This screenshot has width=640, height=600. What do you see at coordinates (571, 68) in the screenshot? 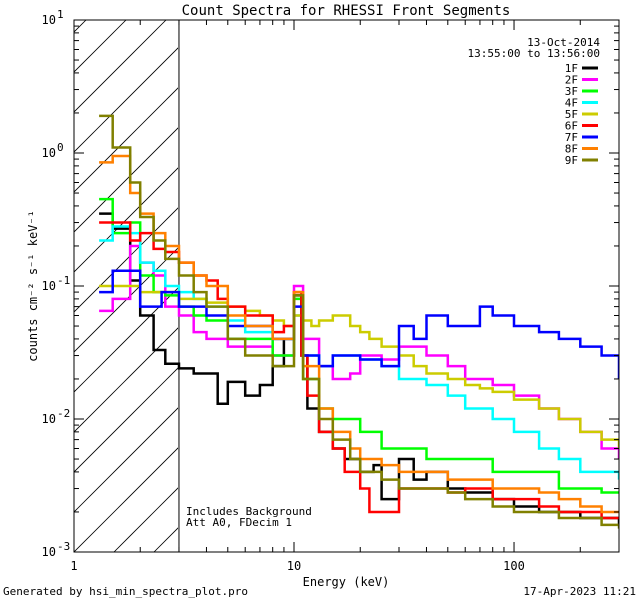
I see `legend-label-1f: 1F` at bounding box center [571, 68].